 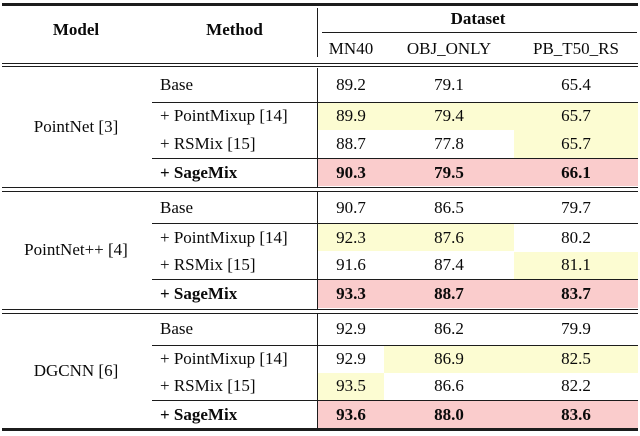 I want to click on value-cell: 82.2, so click(x=576, y=386).